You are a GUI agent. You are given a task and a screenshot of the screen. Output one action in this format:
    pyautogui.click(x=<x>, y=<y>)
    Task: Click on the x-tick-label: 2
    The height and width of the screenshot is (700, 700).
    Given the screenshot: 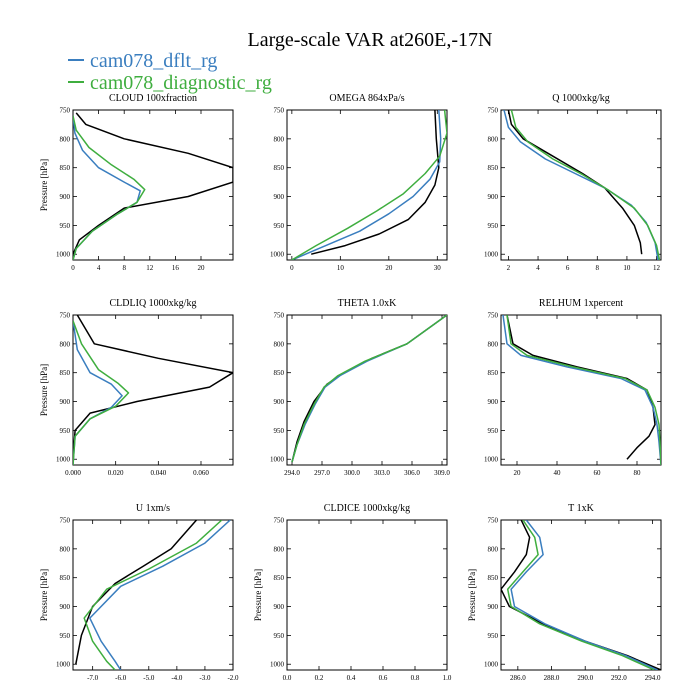 What is the action you would take?
    pyautogui.click(x=509, y=268)
    